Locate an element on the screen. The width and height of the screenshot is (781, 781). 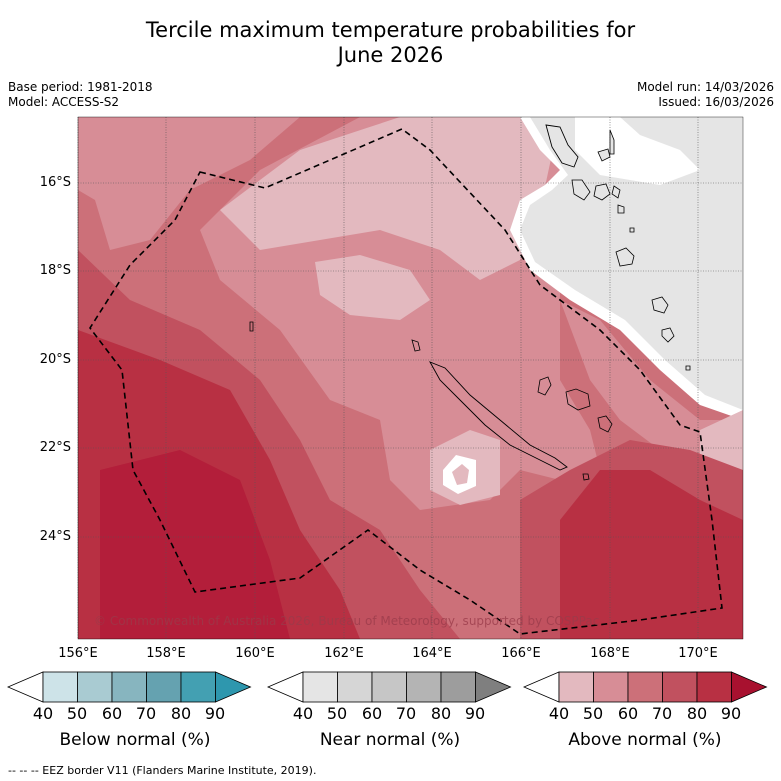
left-meta: Base period: 1981-2018 Model: ACCESS-S2 is located at coordinates (80, 95).